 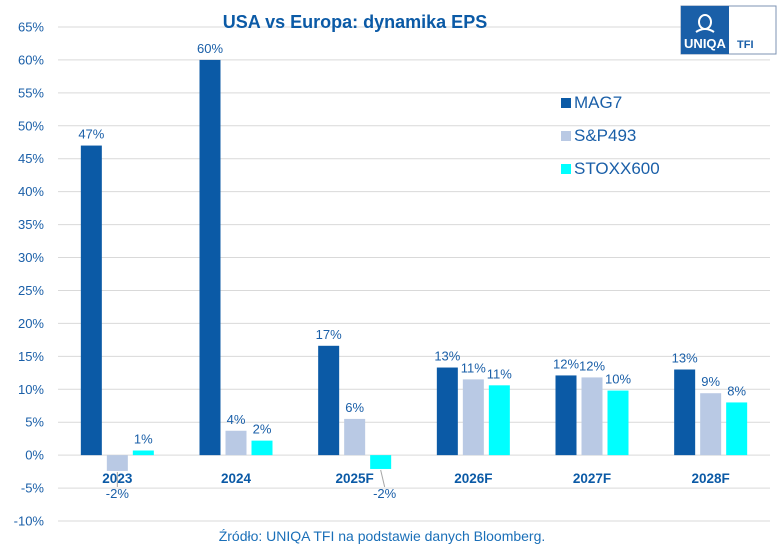 I want to click on legend-label: STOXX600, so click(x=617, y=168).